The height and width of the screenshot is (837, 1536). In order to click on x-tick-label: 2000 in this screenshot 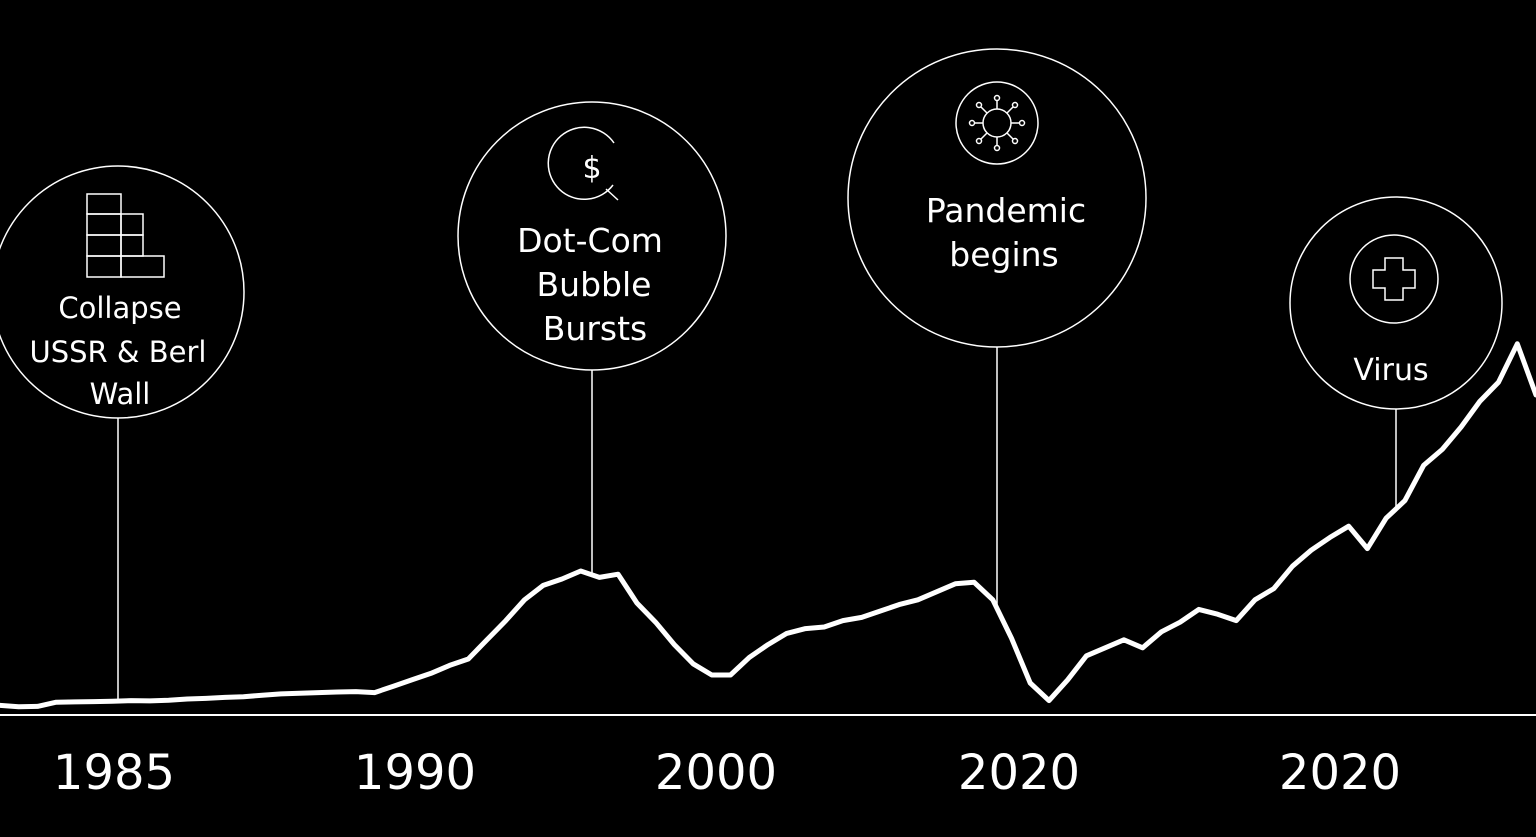, I will do `click(716, 773)`.